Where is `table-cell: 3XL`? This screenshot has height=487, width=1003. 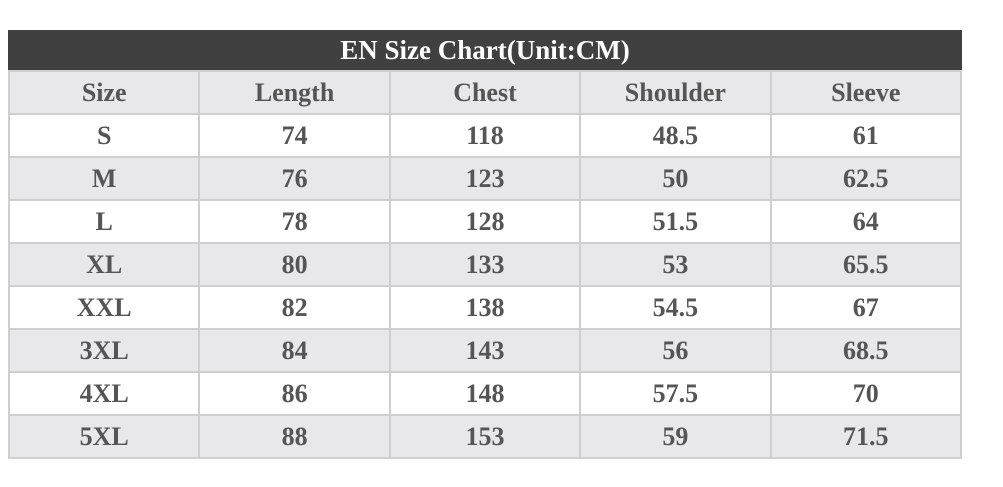
table-cell: 3XL is located at coordinates (104, 350).